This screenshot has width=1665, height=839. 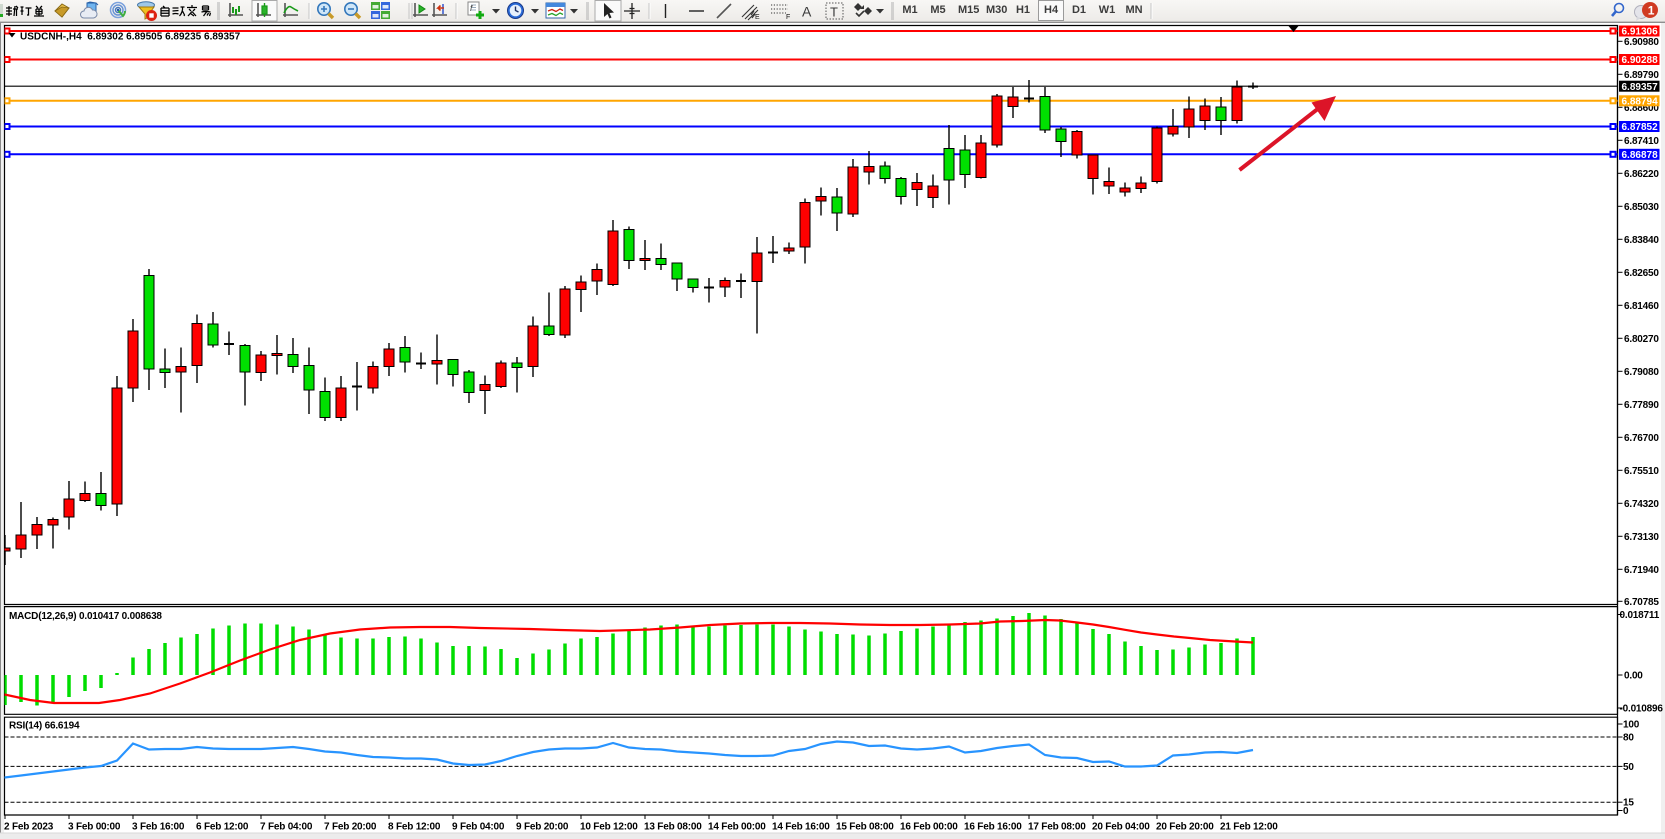 What do you see at coordinates (801, 827) in the screenshot?
I see `svg-text: 14 Feb 16:00` at bounding box center [801, 827].